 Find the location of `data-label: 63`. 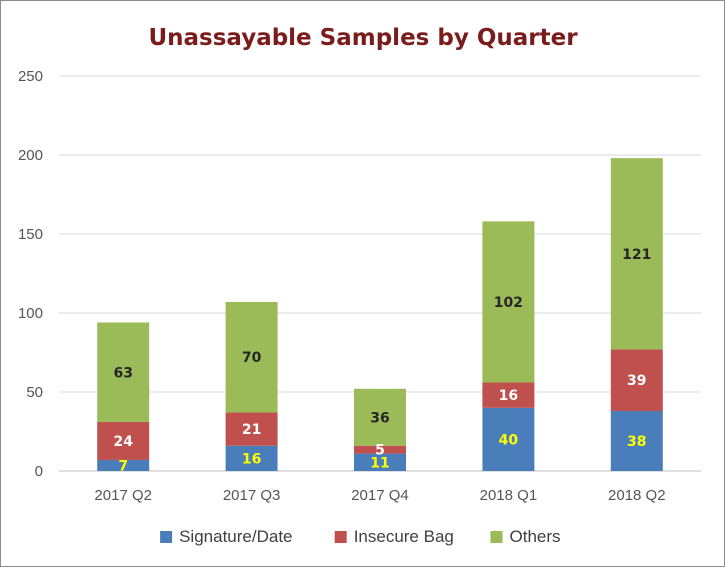

data-label: 63 is located at coordinates (122, 373).